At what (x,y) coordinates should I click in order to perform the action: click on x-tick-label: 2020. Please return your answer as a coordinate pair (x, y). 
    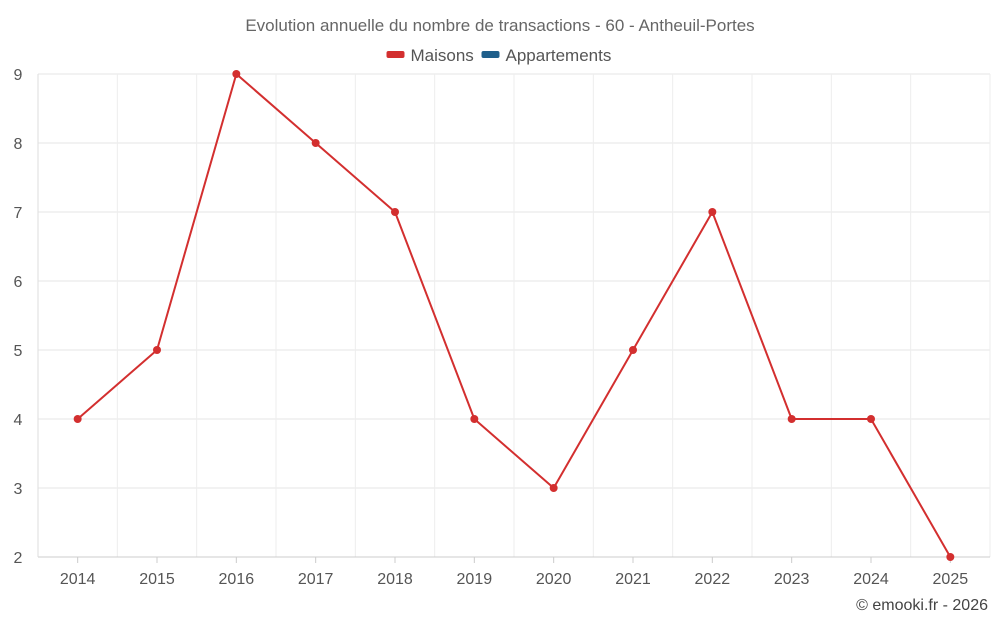
    Looking at the image, I should click on (554, 579).